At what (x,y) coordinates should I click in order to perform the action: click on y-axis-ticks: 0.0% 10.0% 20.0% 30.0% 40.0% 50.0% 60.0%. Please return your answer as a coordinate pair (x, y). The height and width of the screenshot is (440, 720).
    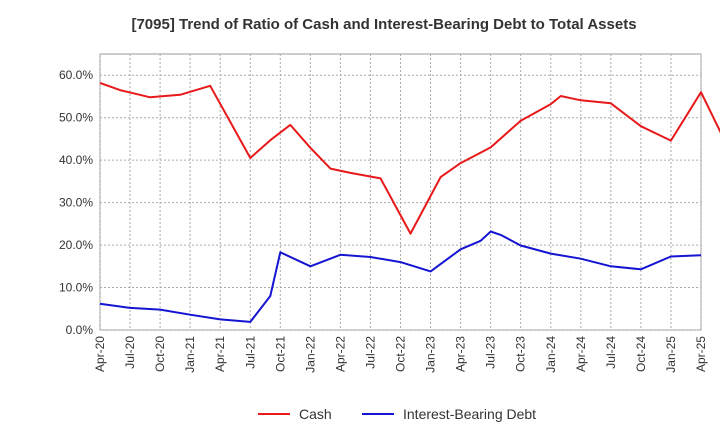
    Looking at the image, I should click on (76, 202).